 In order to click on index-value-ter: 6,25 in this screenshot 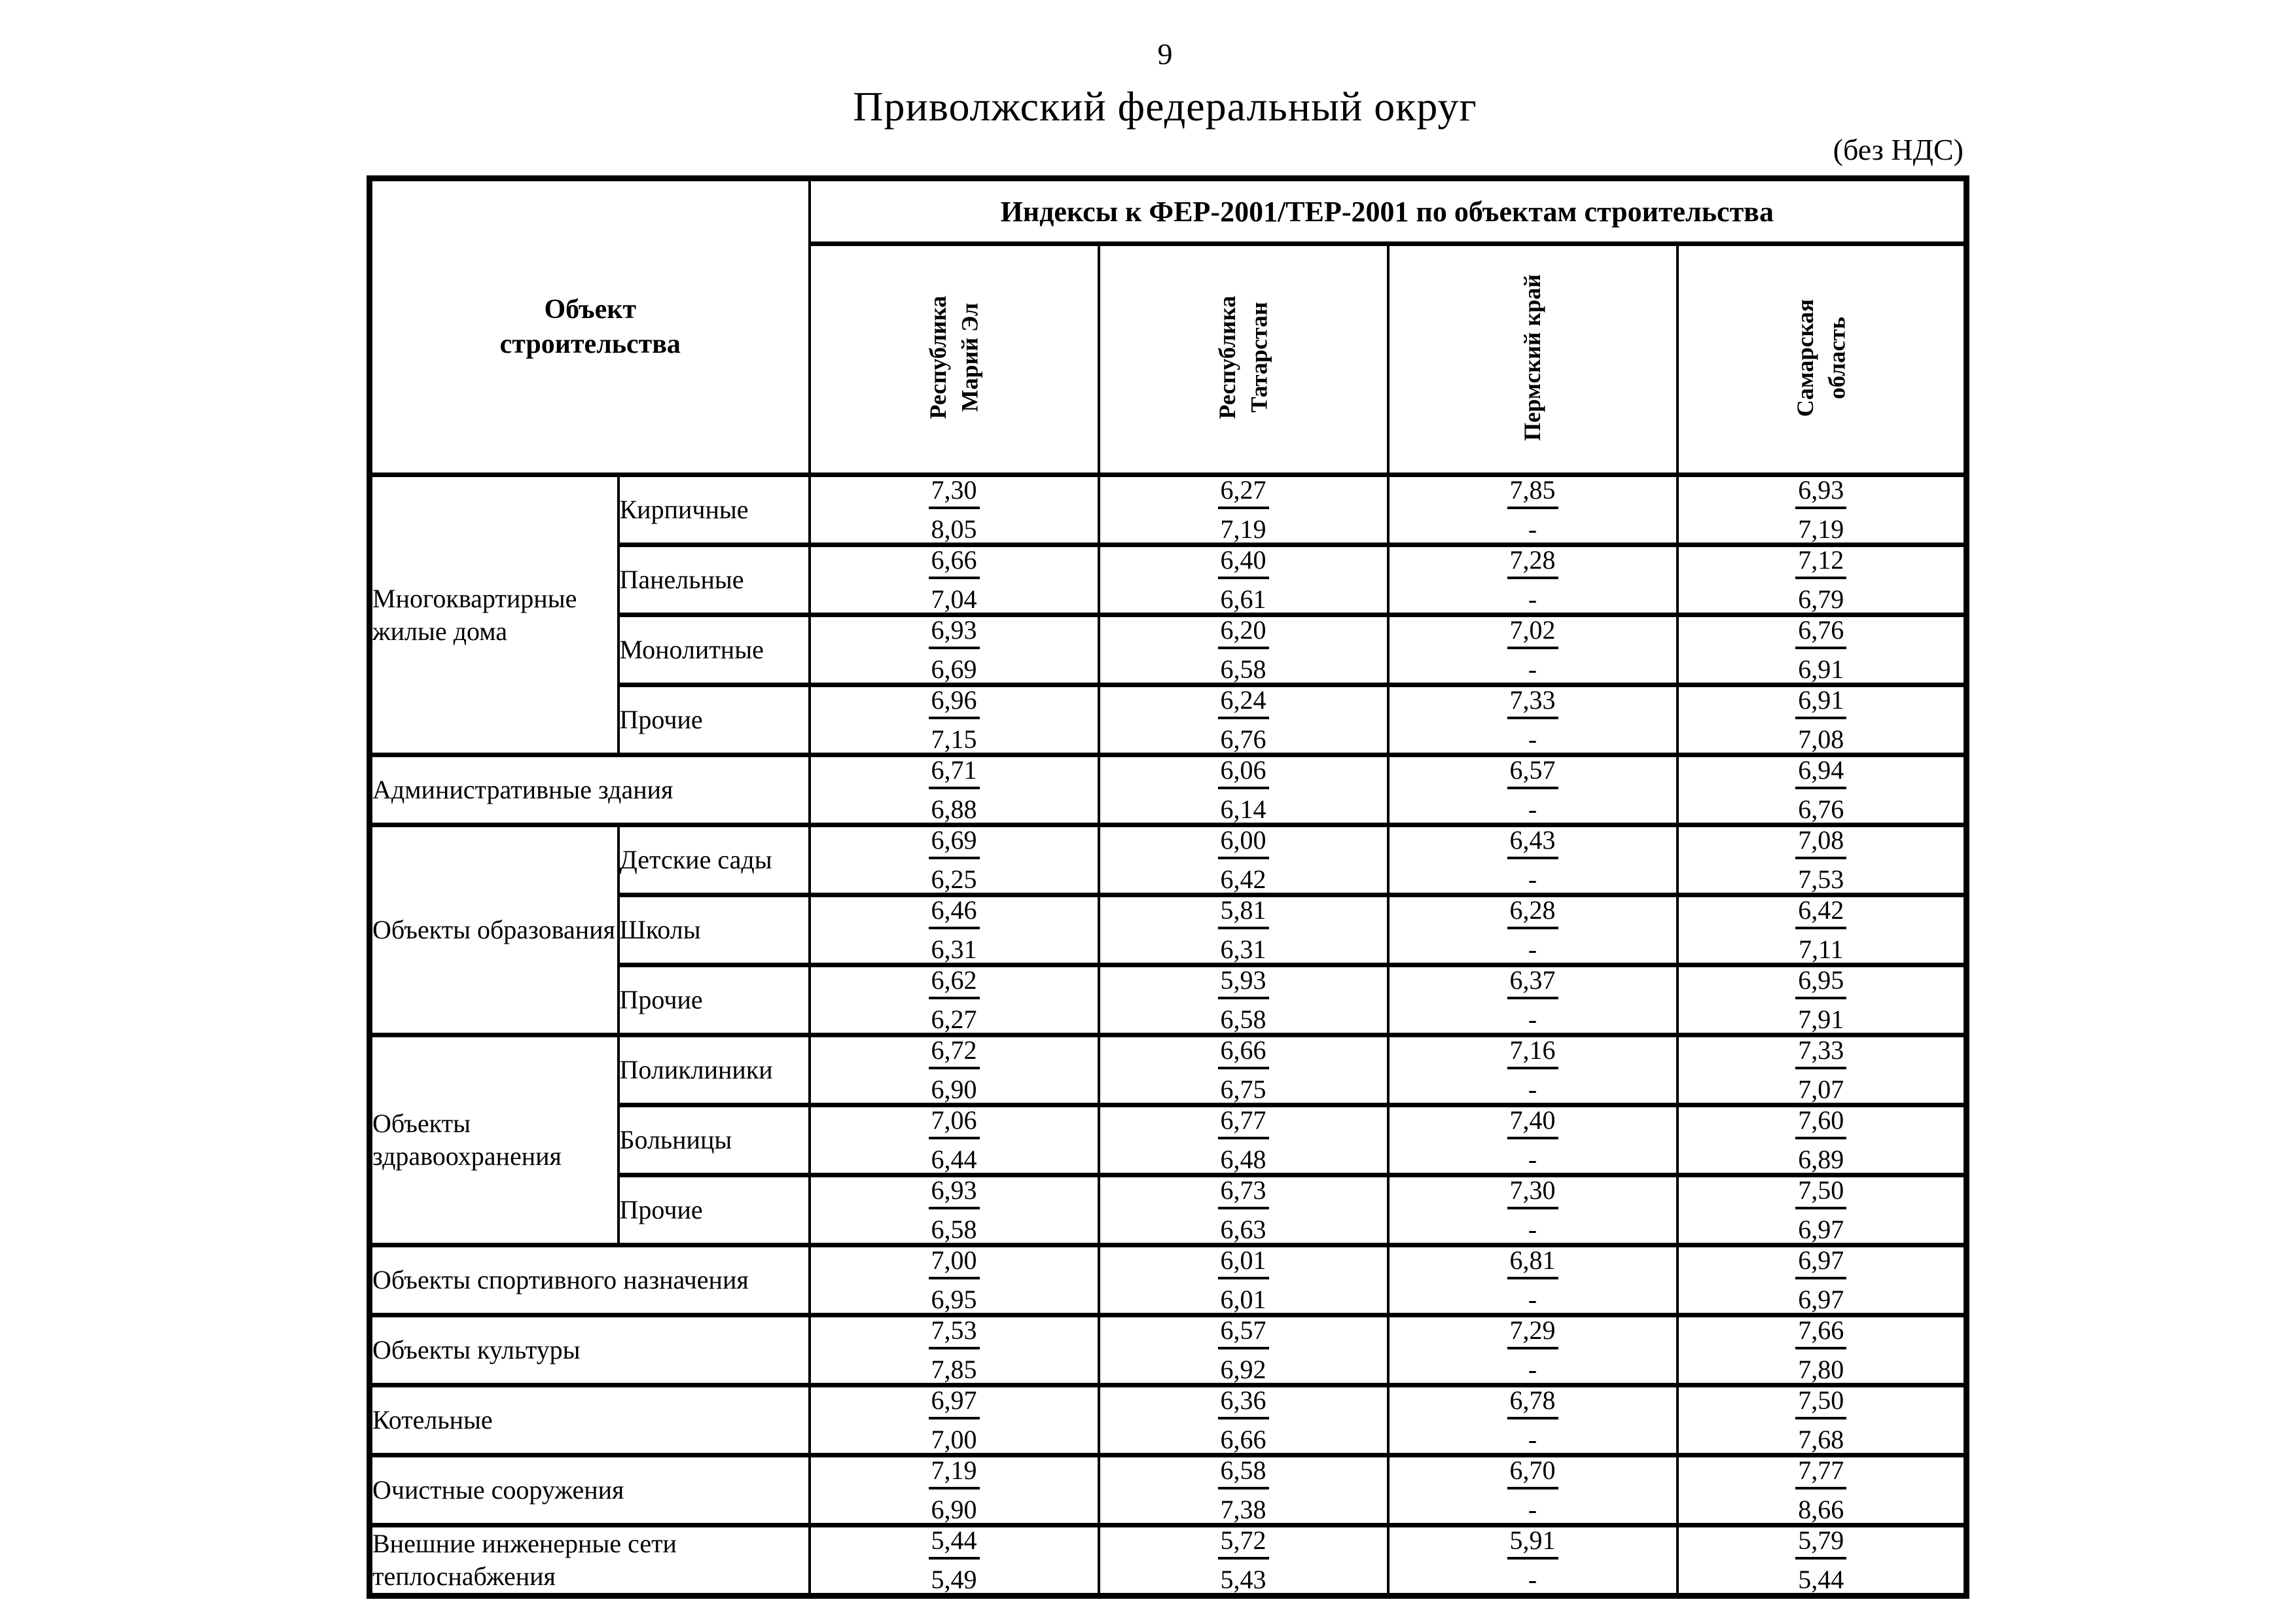, I will do `click(954, 879)`.